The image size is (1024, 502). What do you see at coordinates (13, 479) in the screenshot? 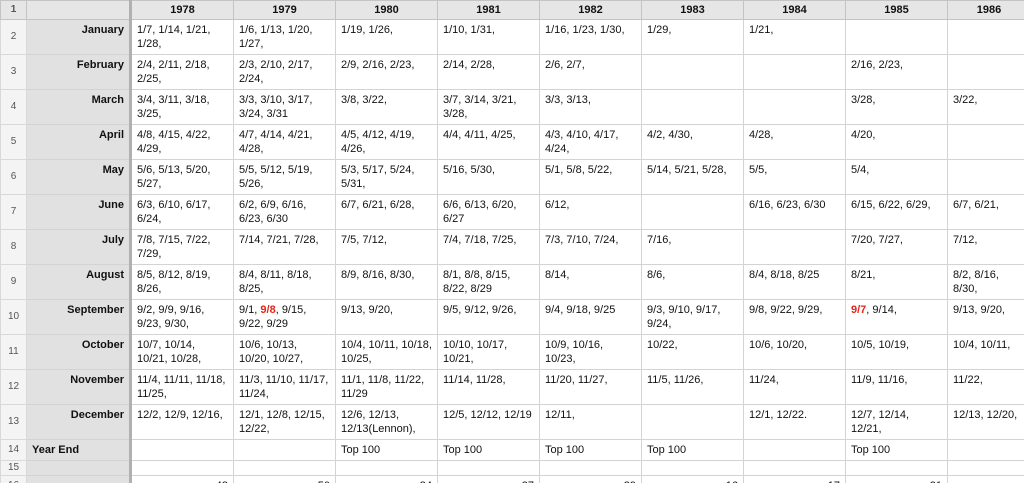
I see `row-number: 16` at bounding box center [13, 479].